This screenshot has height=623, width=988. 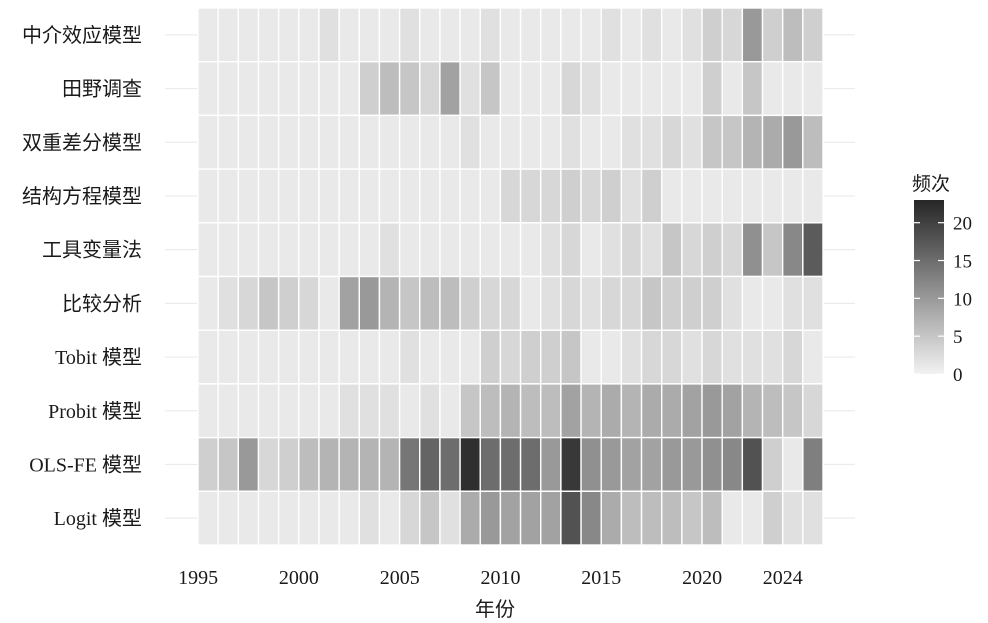 What do you see at coordinates (102, 303) in the screenshot?
I see `y-tick-label: 比较分析` at bounding box center [102, 303].